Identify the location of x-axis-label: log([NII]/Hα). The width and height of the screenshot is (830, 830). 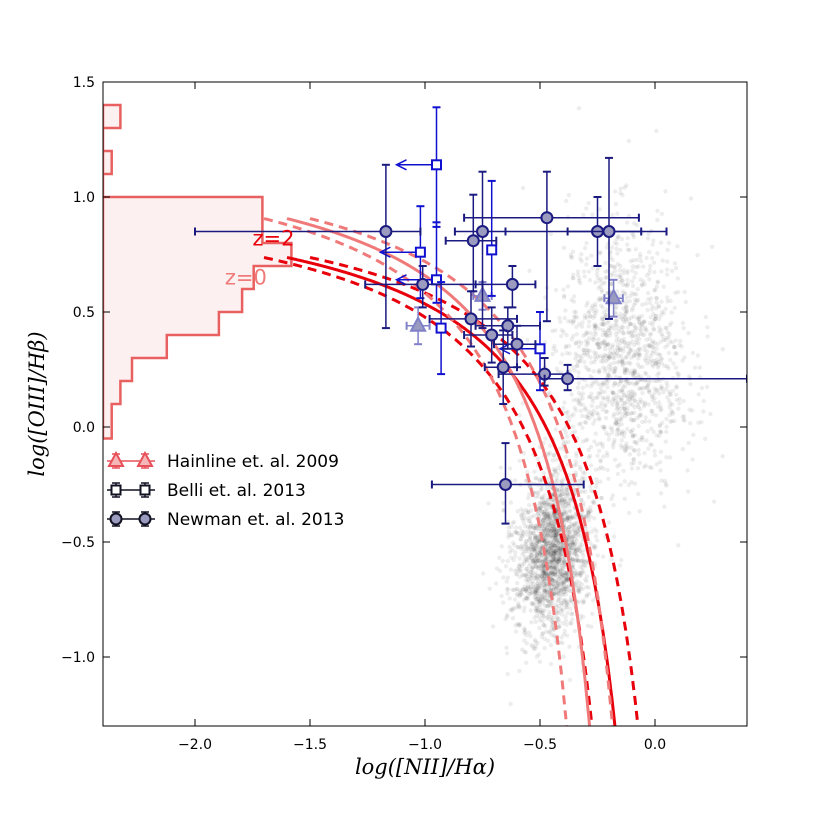
(425, 767).